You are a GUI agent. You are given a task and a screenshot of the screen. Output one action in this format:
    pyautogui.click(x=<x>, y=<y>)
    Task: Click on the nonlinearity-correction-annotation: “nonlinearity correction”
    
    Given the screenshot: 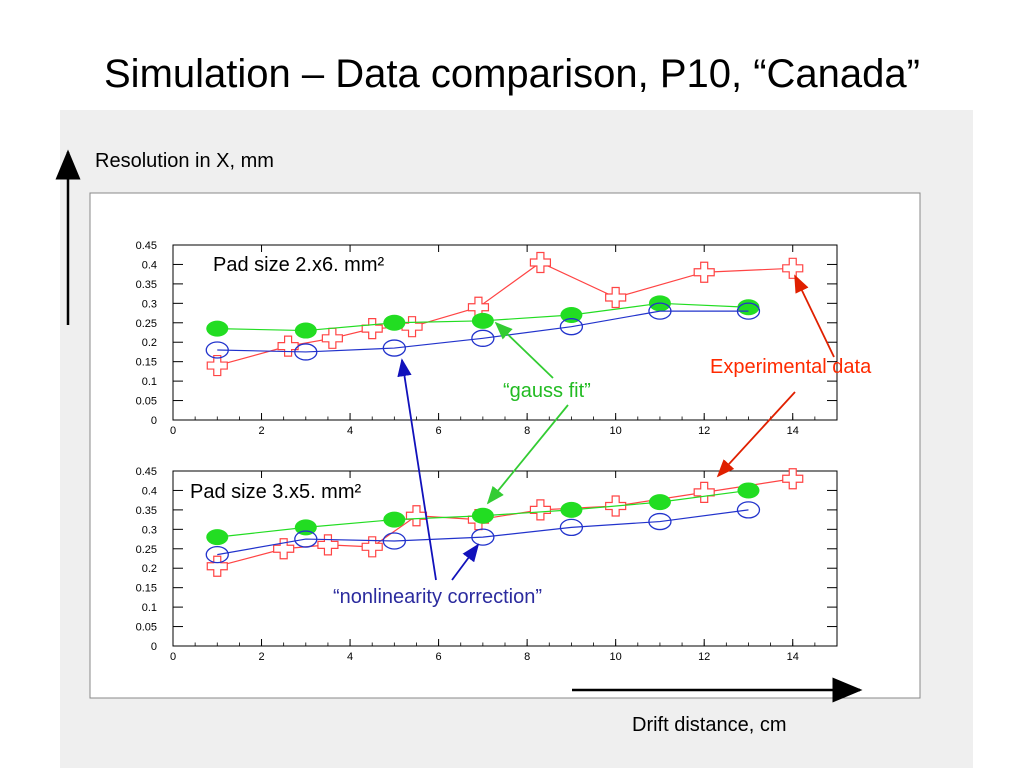 What is the action you would take?
    pyautogui.click(x=437, y=597)
    